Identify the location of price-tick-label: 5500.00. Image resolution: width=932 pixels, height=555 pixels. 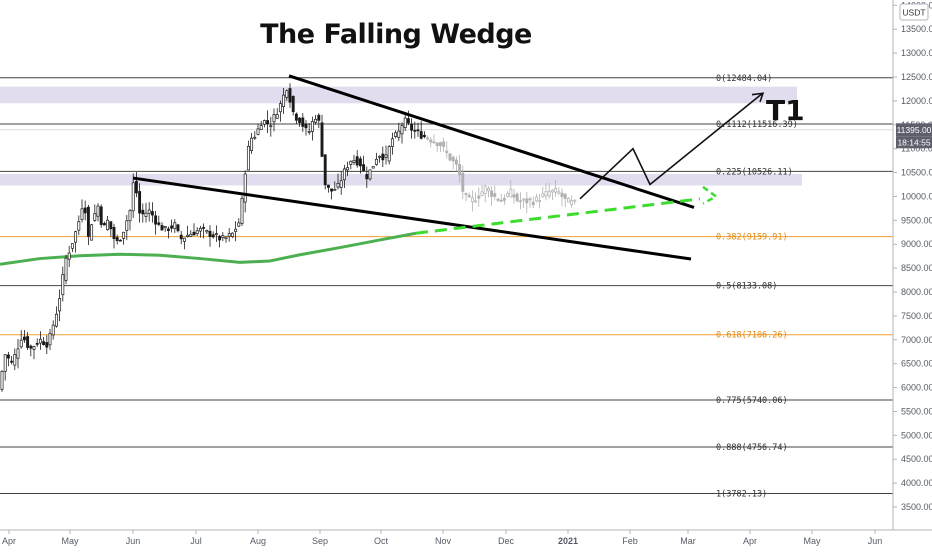
(916, 411).